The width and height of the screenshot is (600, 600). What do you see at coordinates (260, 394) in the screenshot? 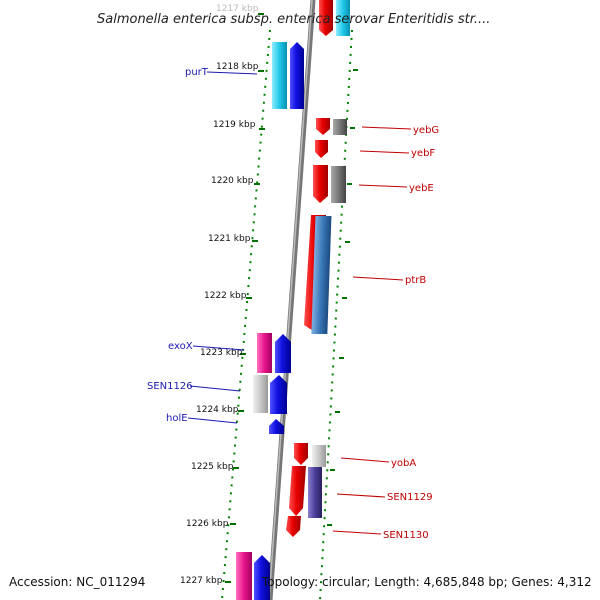
I see `gene-SEN1126` at bounding box center [260, 394].